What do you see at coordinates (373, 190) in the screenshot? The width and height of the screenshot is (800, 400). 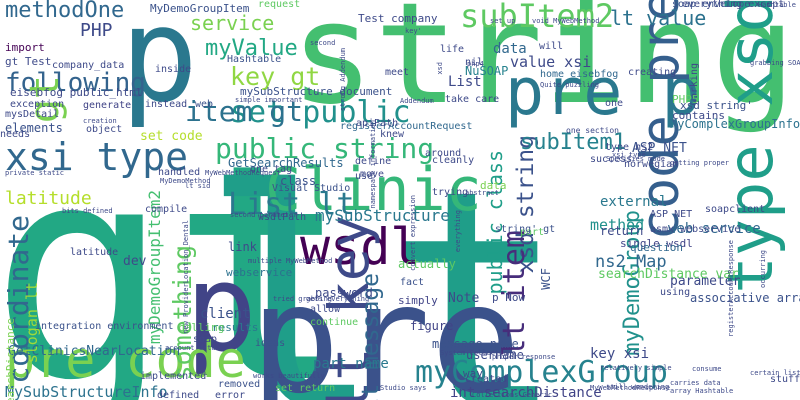 I see `word-6: Clinic` at bounding box center [373, 190].